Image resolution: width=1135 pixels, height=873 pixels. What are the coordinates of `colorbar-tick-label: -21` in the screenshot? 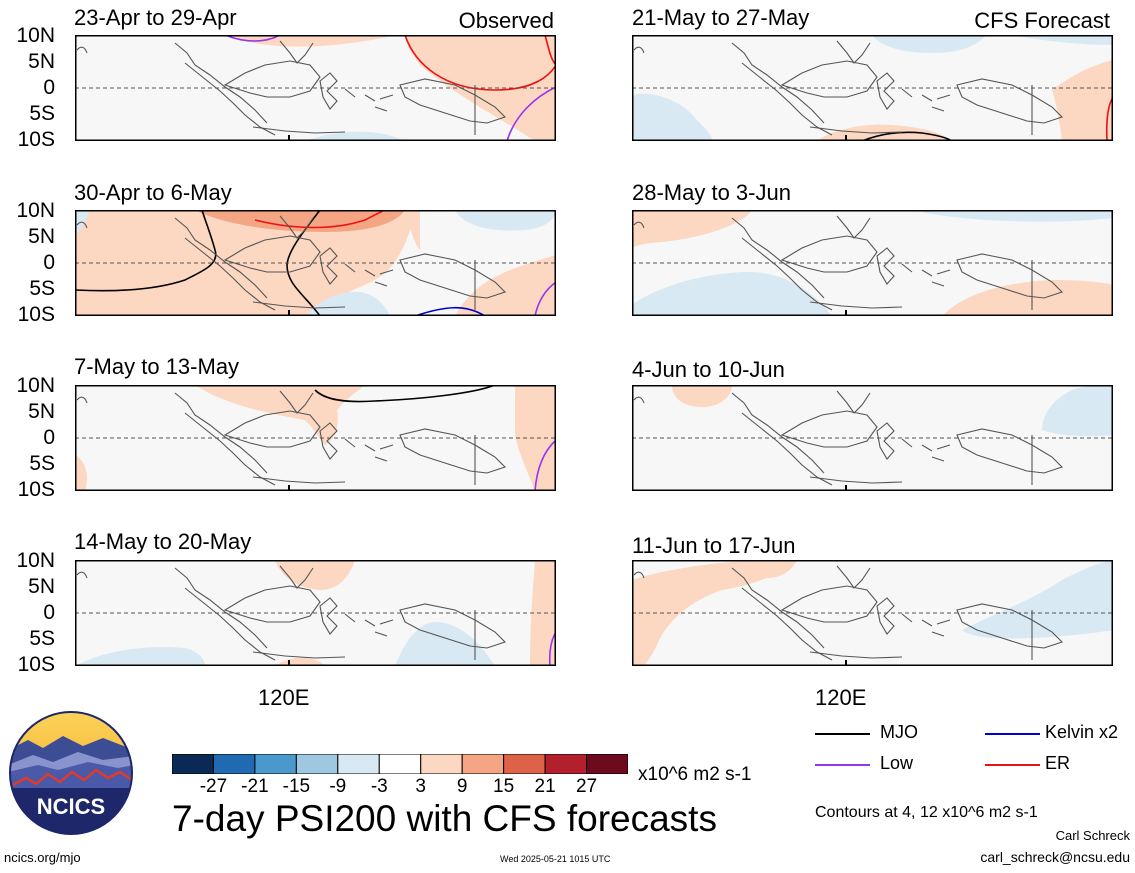 It's located at (255, 786).